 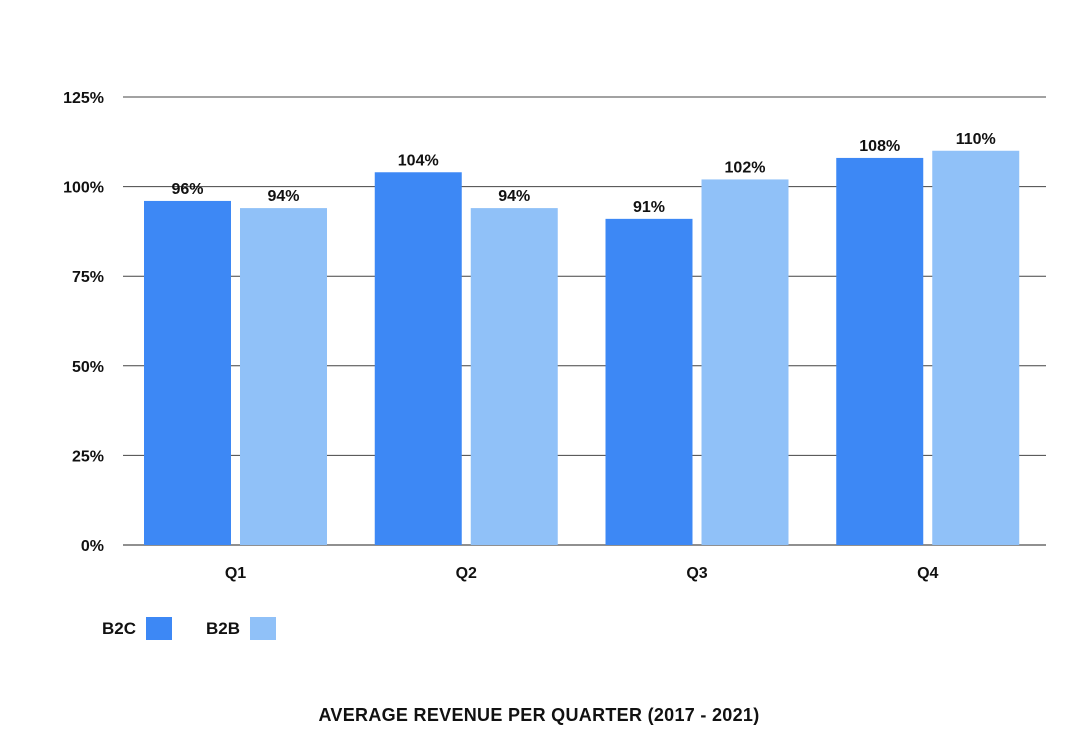 What do you see at coordinates (88, 277) in the screenshot?
I see `y-tick-label: 75%` at bounding box center [88, 277].